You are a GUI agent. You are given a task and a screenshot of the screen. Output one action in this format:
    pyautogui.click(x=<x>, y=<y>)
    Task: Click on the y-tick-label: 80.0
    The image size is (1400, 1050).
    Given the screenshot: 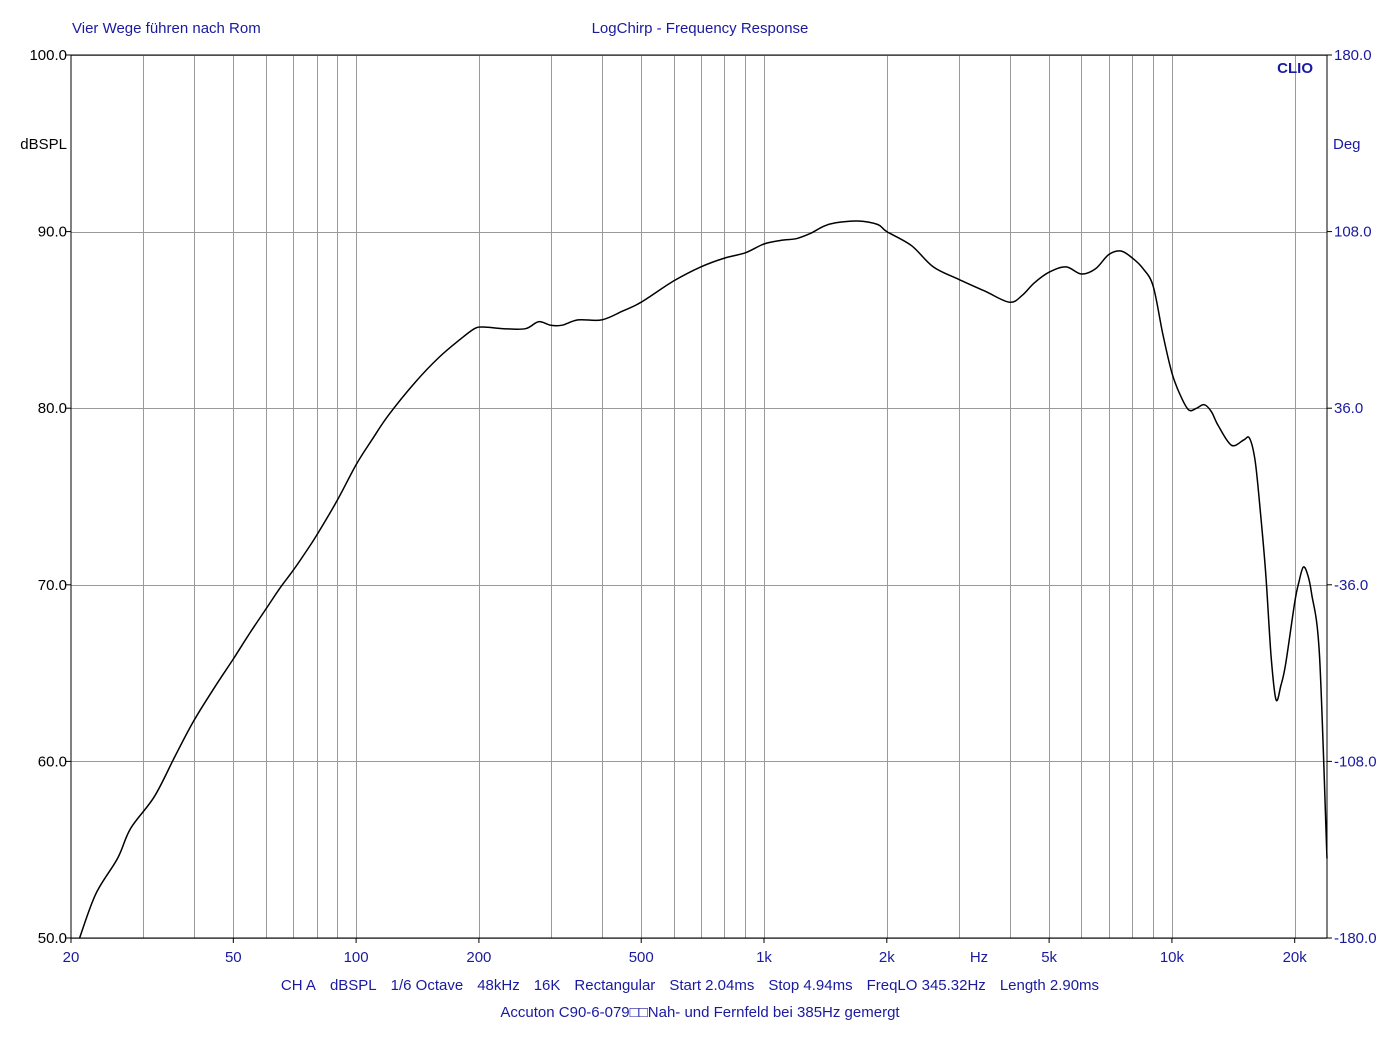 What is the action you would take?
    pyautogui.click(x=52, y=408)
    